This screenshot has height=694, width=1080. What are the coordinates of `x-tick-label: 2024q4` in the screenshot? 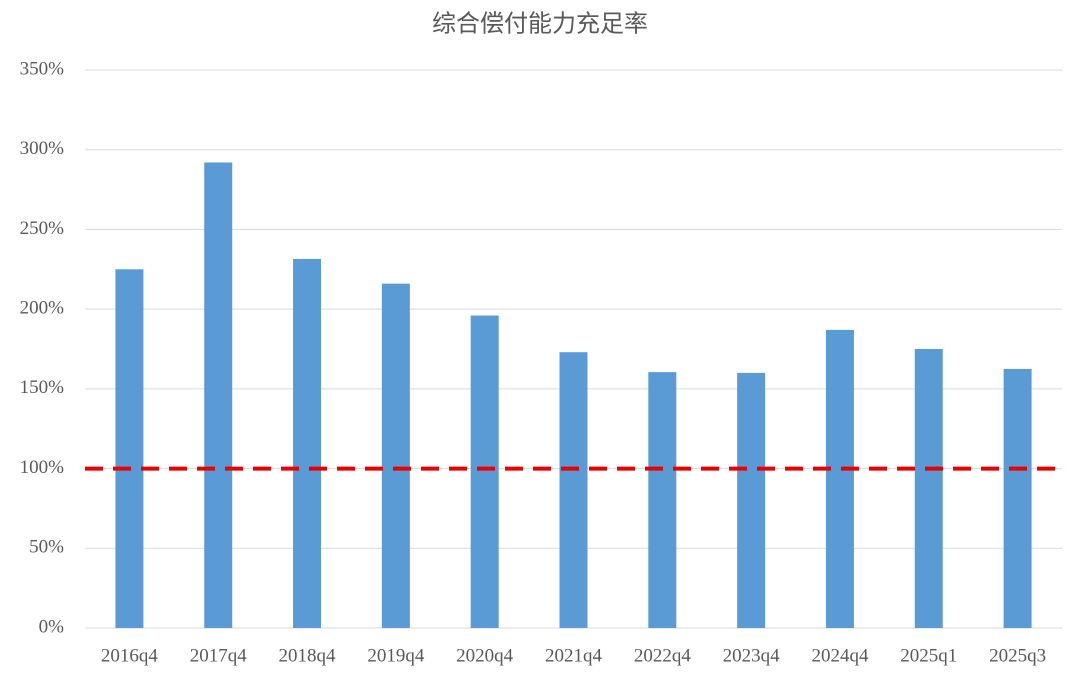 It's located at (840, 655).